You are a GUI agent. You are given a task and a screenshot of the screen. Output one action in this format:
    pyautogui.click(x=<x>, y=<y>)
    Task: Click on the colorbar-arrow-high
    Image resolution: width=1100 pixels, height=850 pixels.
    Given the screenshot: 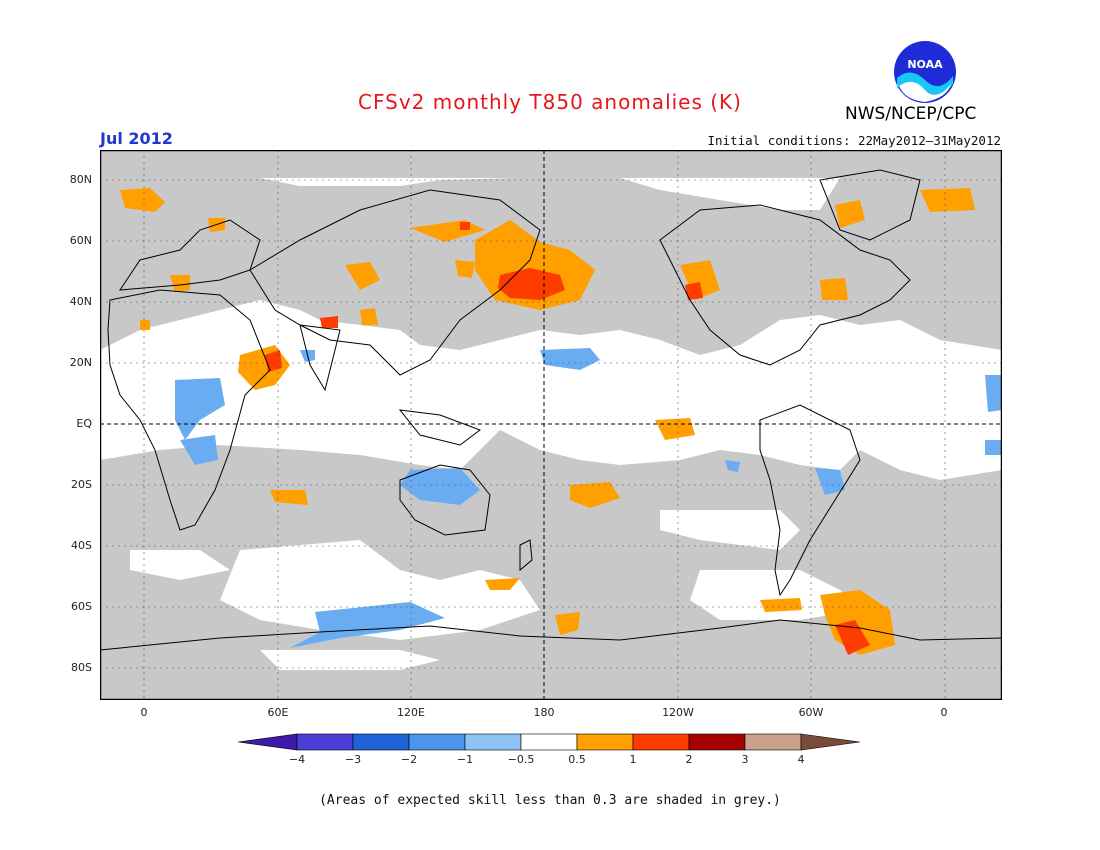 What is the action you would take?
    pyautogui.click(x=830, y=742)
    